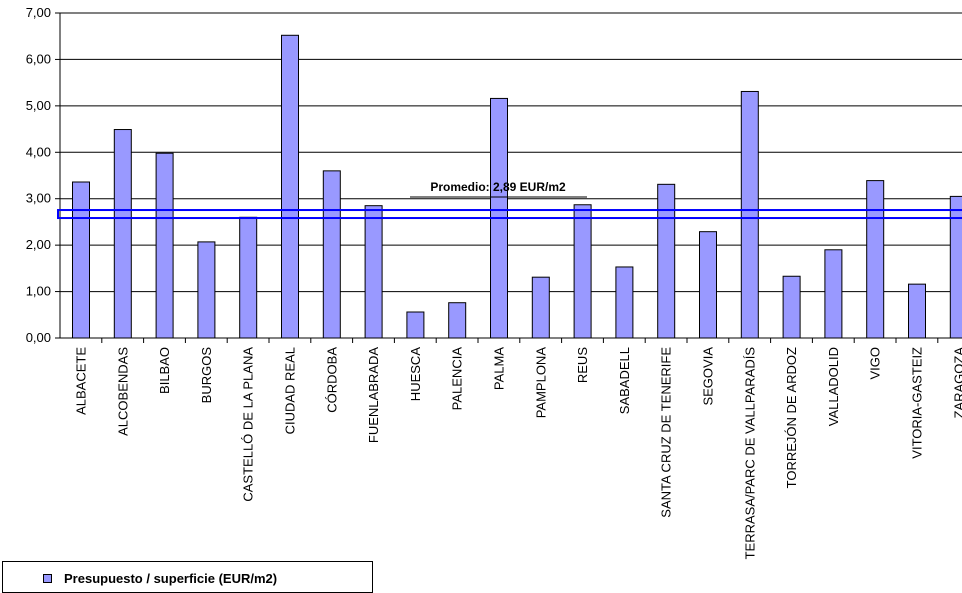 The width and height of the screenshot is (962, 593). I want to click on x-tick-label: HUESCA, so click(415, 374).